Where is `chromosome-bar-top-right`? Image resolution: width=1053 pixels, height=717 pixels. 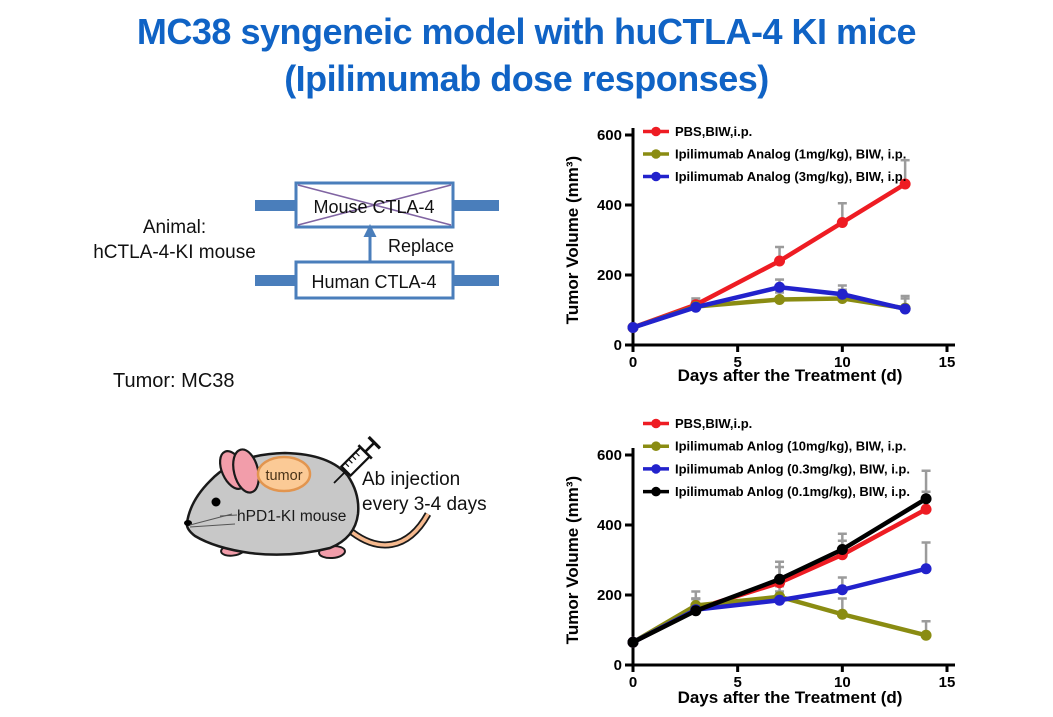
chromosome-bar-top-right is located at coordinates (476, 205).